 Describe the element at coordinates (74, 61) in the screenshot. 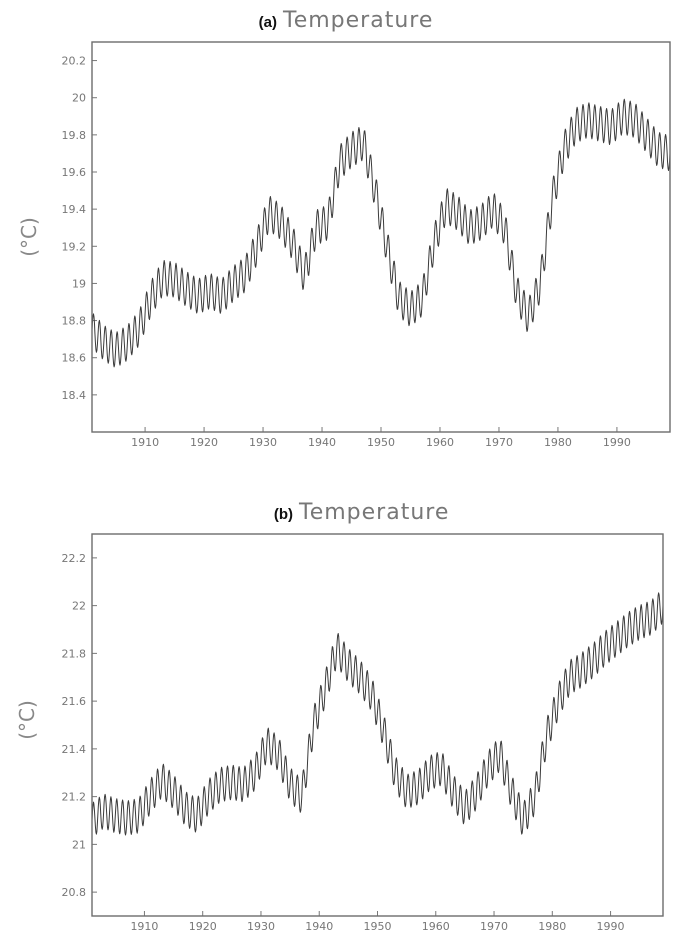

I see `panel-a-y-tick-label: 20.2` at that location.